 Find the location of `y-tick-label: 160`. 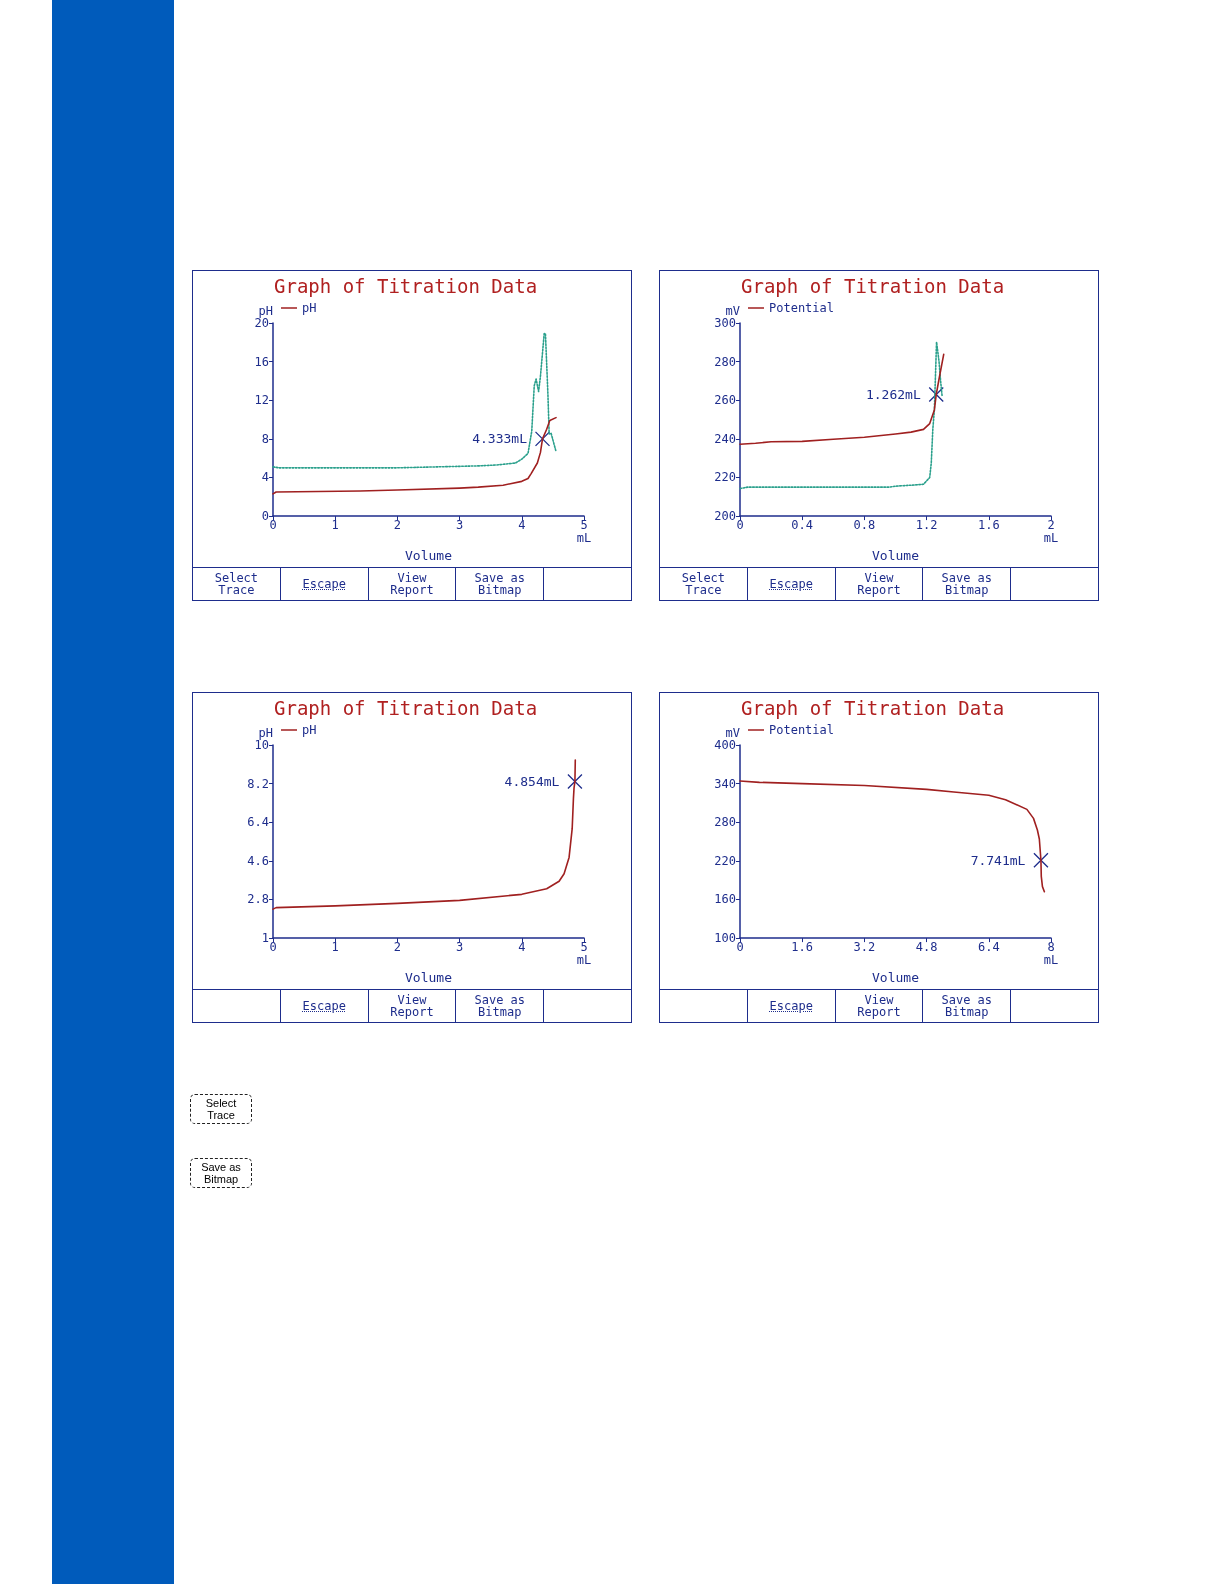

y-tick-label: 160 is located at coordinates (725, 899).